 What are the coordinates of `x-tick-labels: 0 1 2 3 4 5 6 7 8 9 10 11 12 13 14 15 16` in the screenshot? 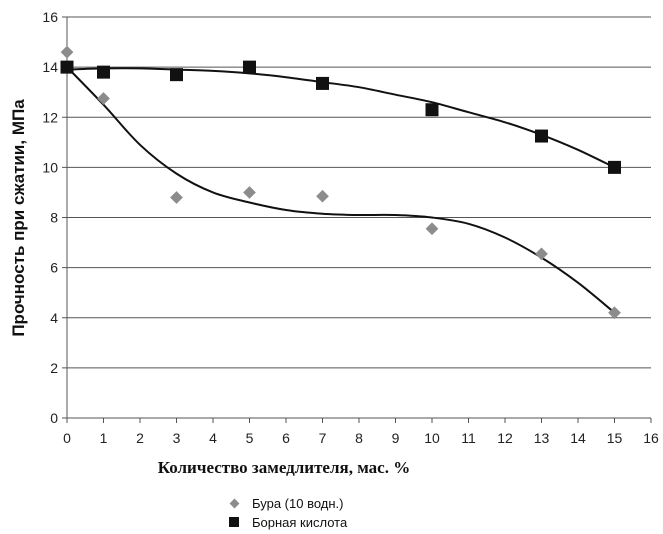 It's located at (361, 438).